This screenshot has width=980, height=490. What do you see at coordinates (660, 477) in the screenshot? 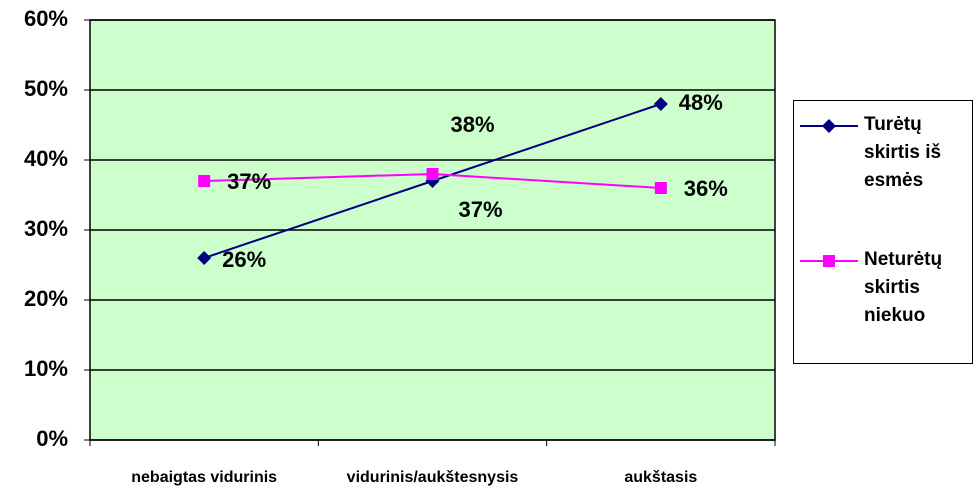
I see `x-tick-label: aukštasis` at bounding box center [660, 477].